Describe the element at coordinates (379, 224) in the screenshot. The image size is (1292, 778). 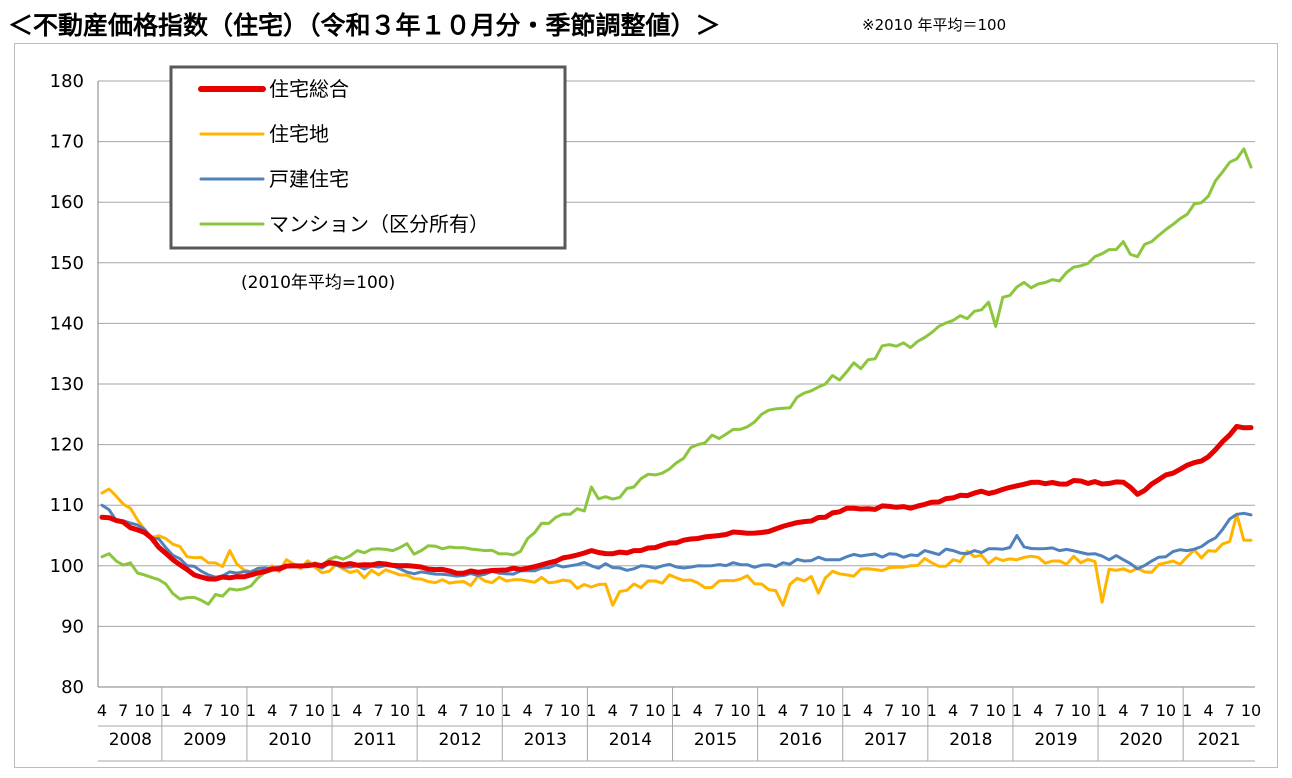
I see `legend-label-3: マンション（区分所有）` at that location.